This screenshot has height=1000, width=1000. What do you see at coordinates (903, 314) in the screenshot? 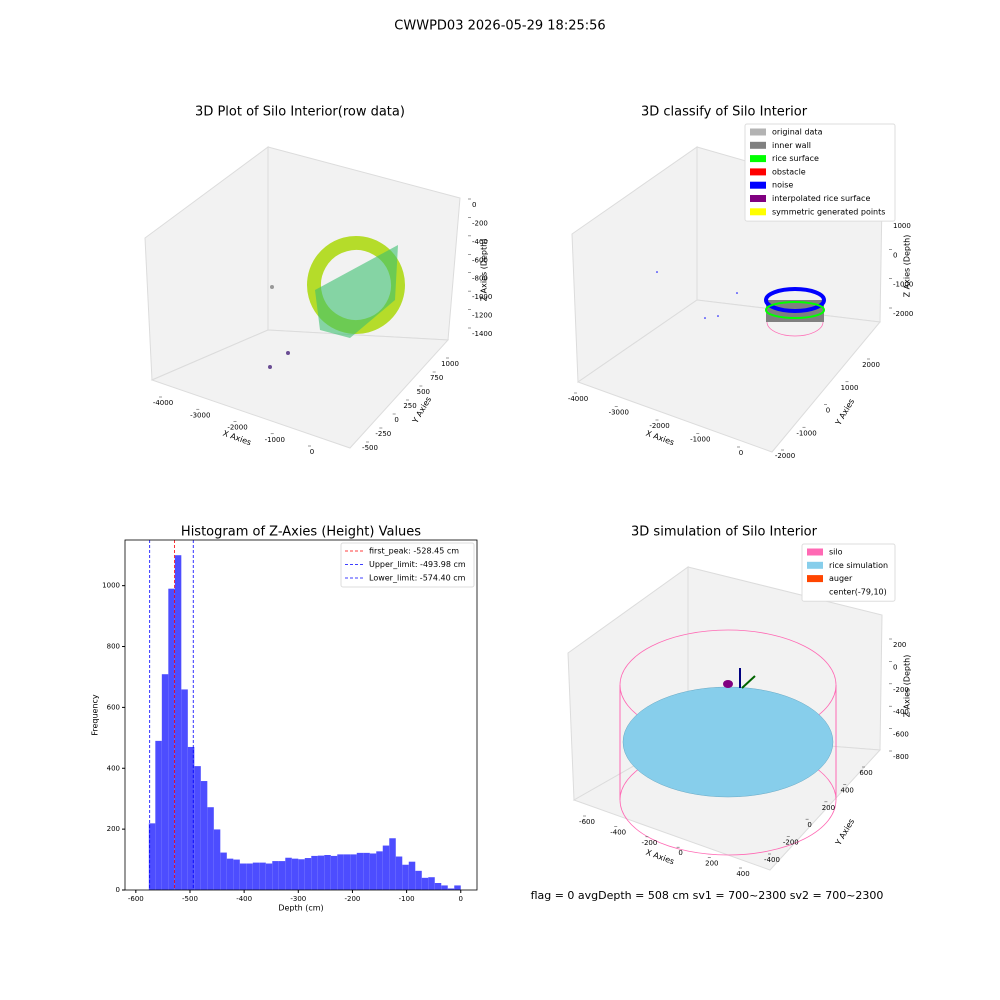
I see `z-tick-label: -2000` at bounding box center [903, 314].